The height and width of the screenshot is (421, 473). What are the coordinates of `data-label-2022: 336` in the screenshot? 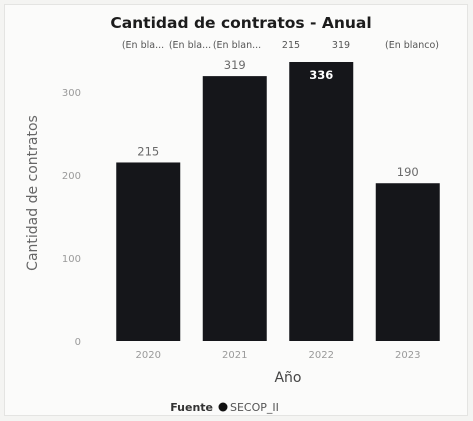 It's located at (321, 75).